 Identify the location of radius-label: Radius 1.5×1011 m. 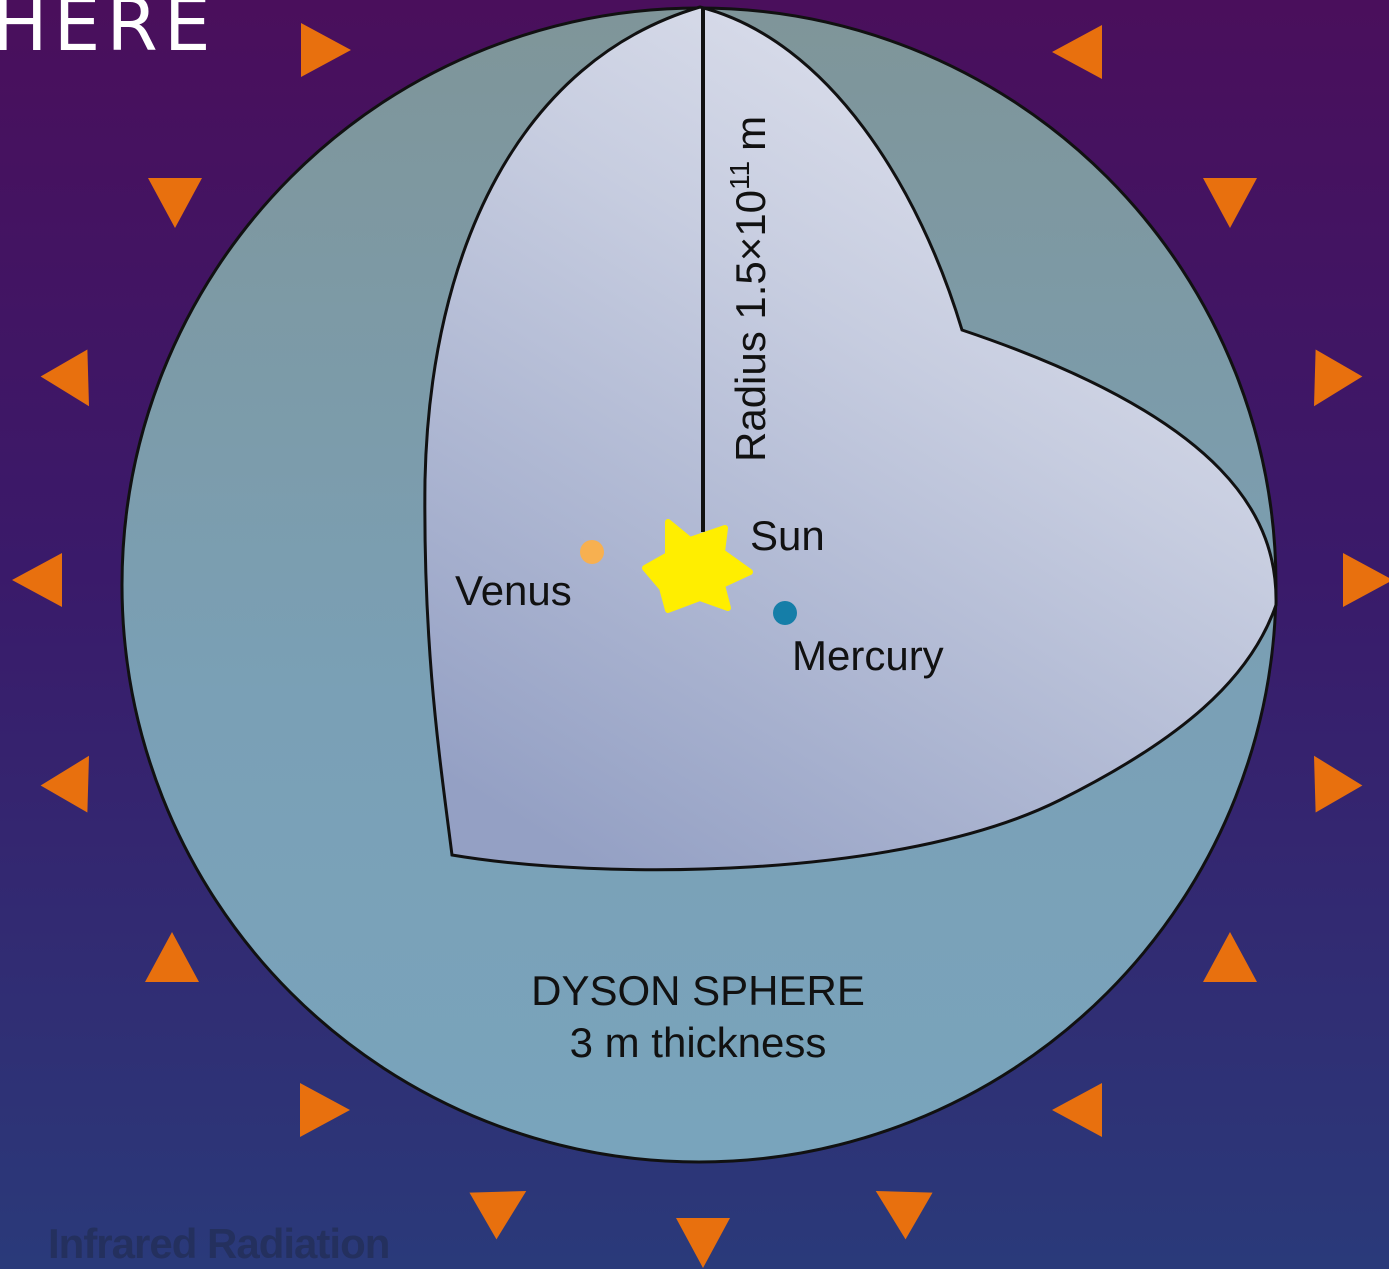
(749, 289).